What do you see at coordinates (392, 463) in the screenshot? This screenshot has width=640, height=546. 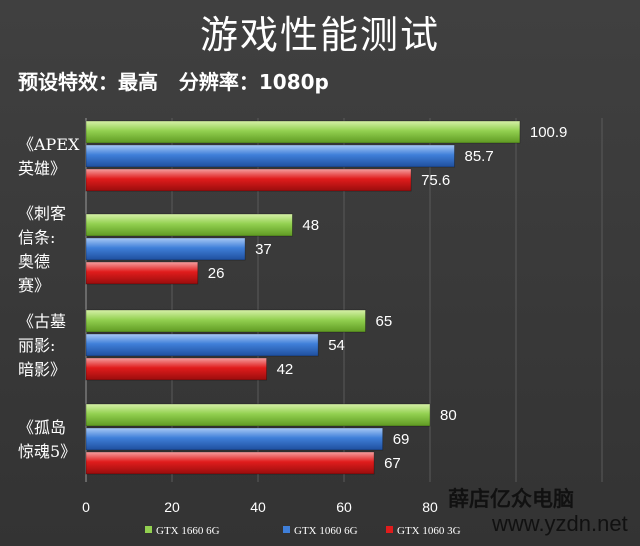 I see `data-label: 67` at bounding box center [392, 463].